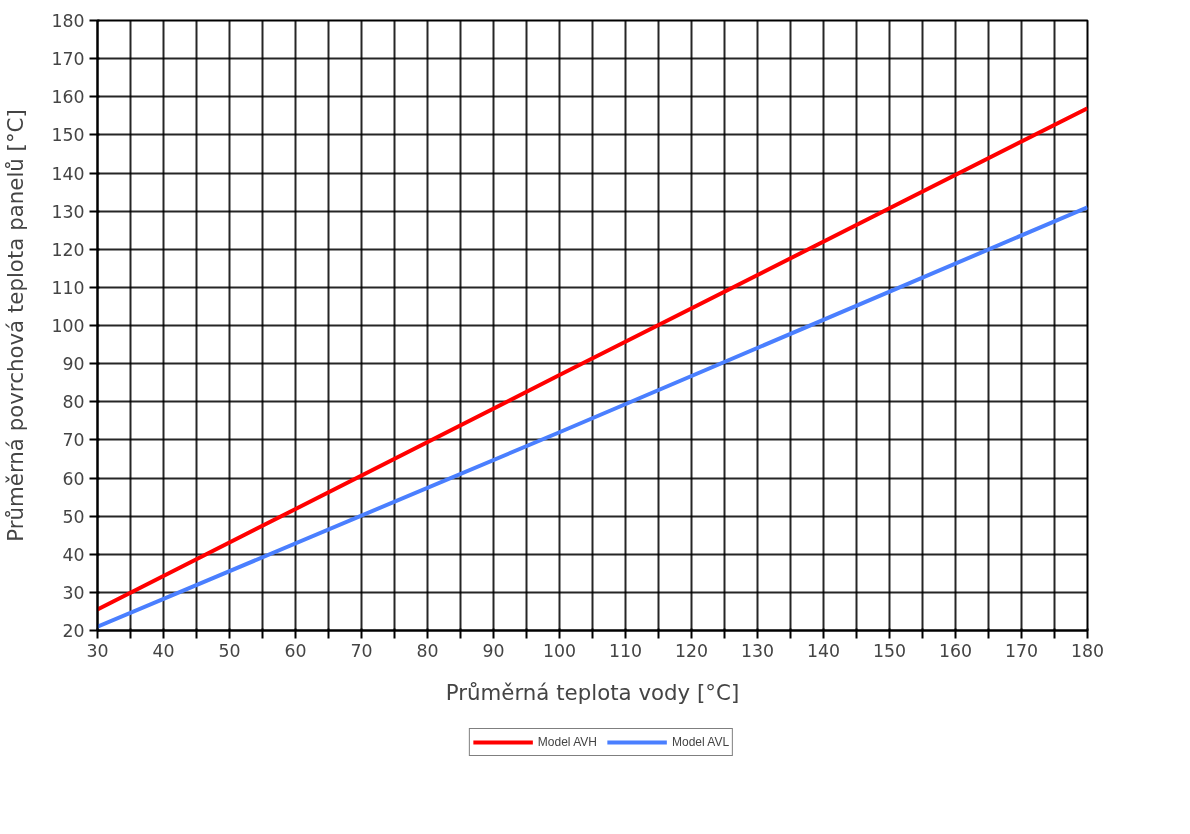 This screenshot has height=834, width=1190. Describe the element at coordinates (68, 97) in the screenshot. I see `y-tick-label: 160` at that location.